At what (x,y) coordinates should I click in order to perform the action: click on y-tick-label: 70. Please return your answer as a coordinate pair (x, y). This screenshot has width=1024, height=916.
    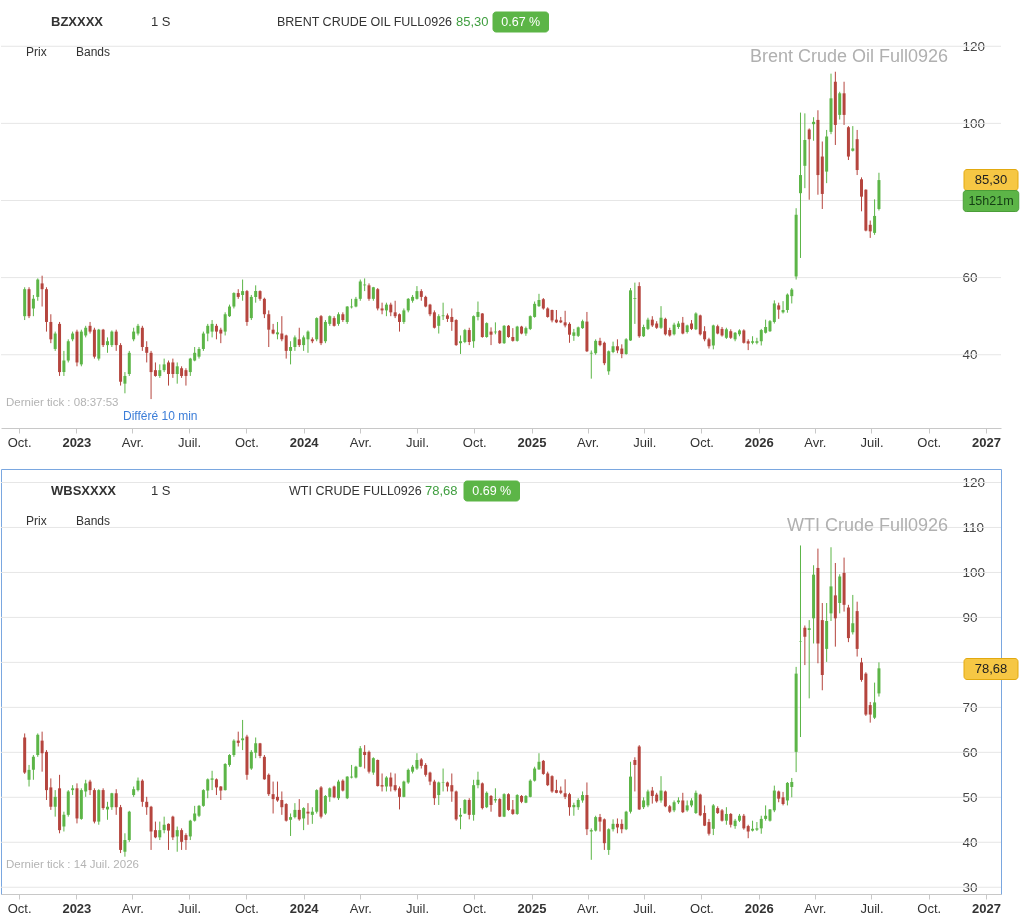
    Looking at the image, I should click on (970, 707).